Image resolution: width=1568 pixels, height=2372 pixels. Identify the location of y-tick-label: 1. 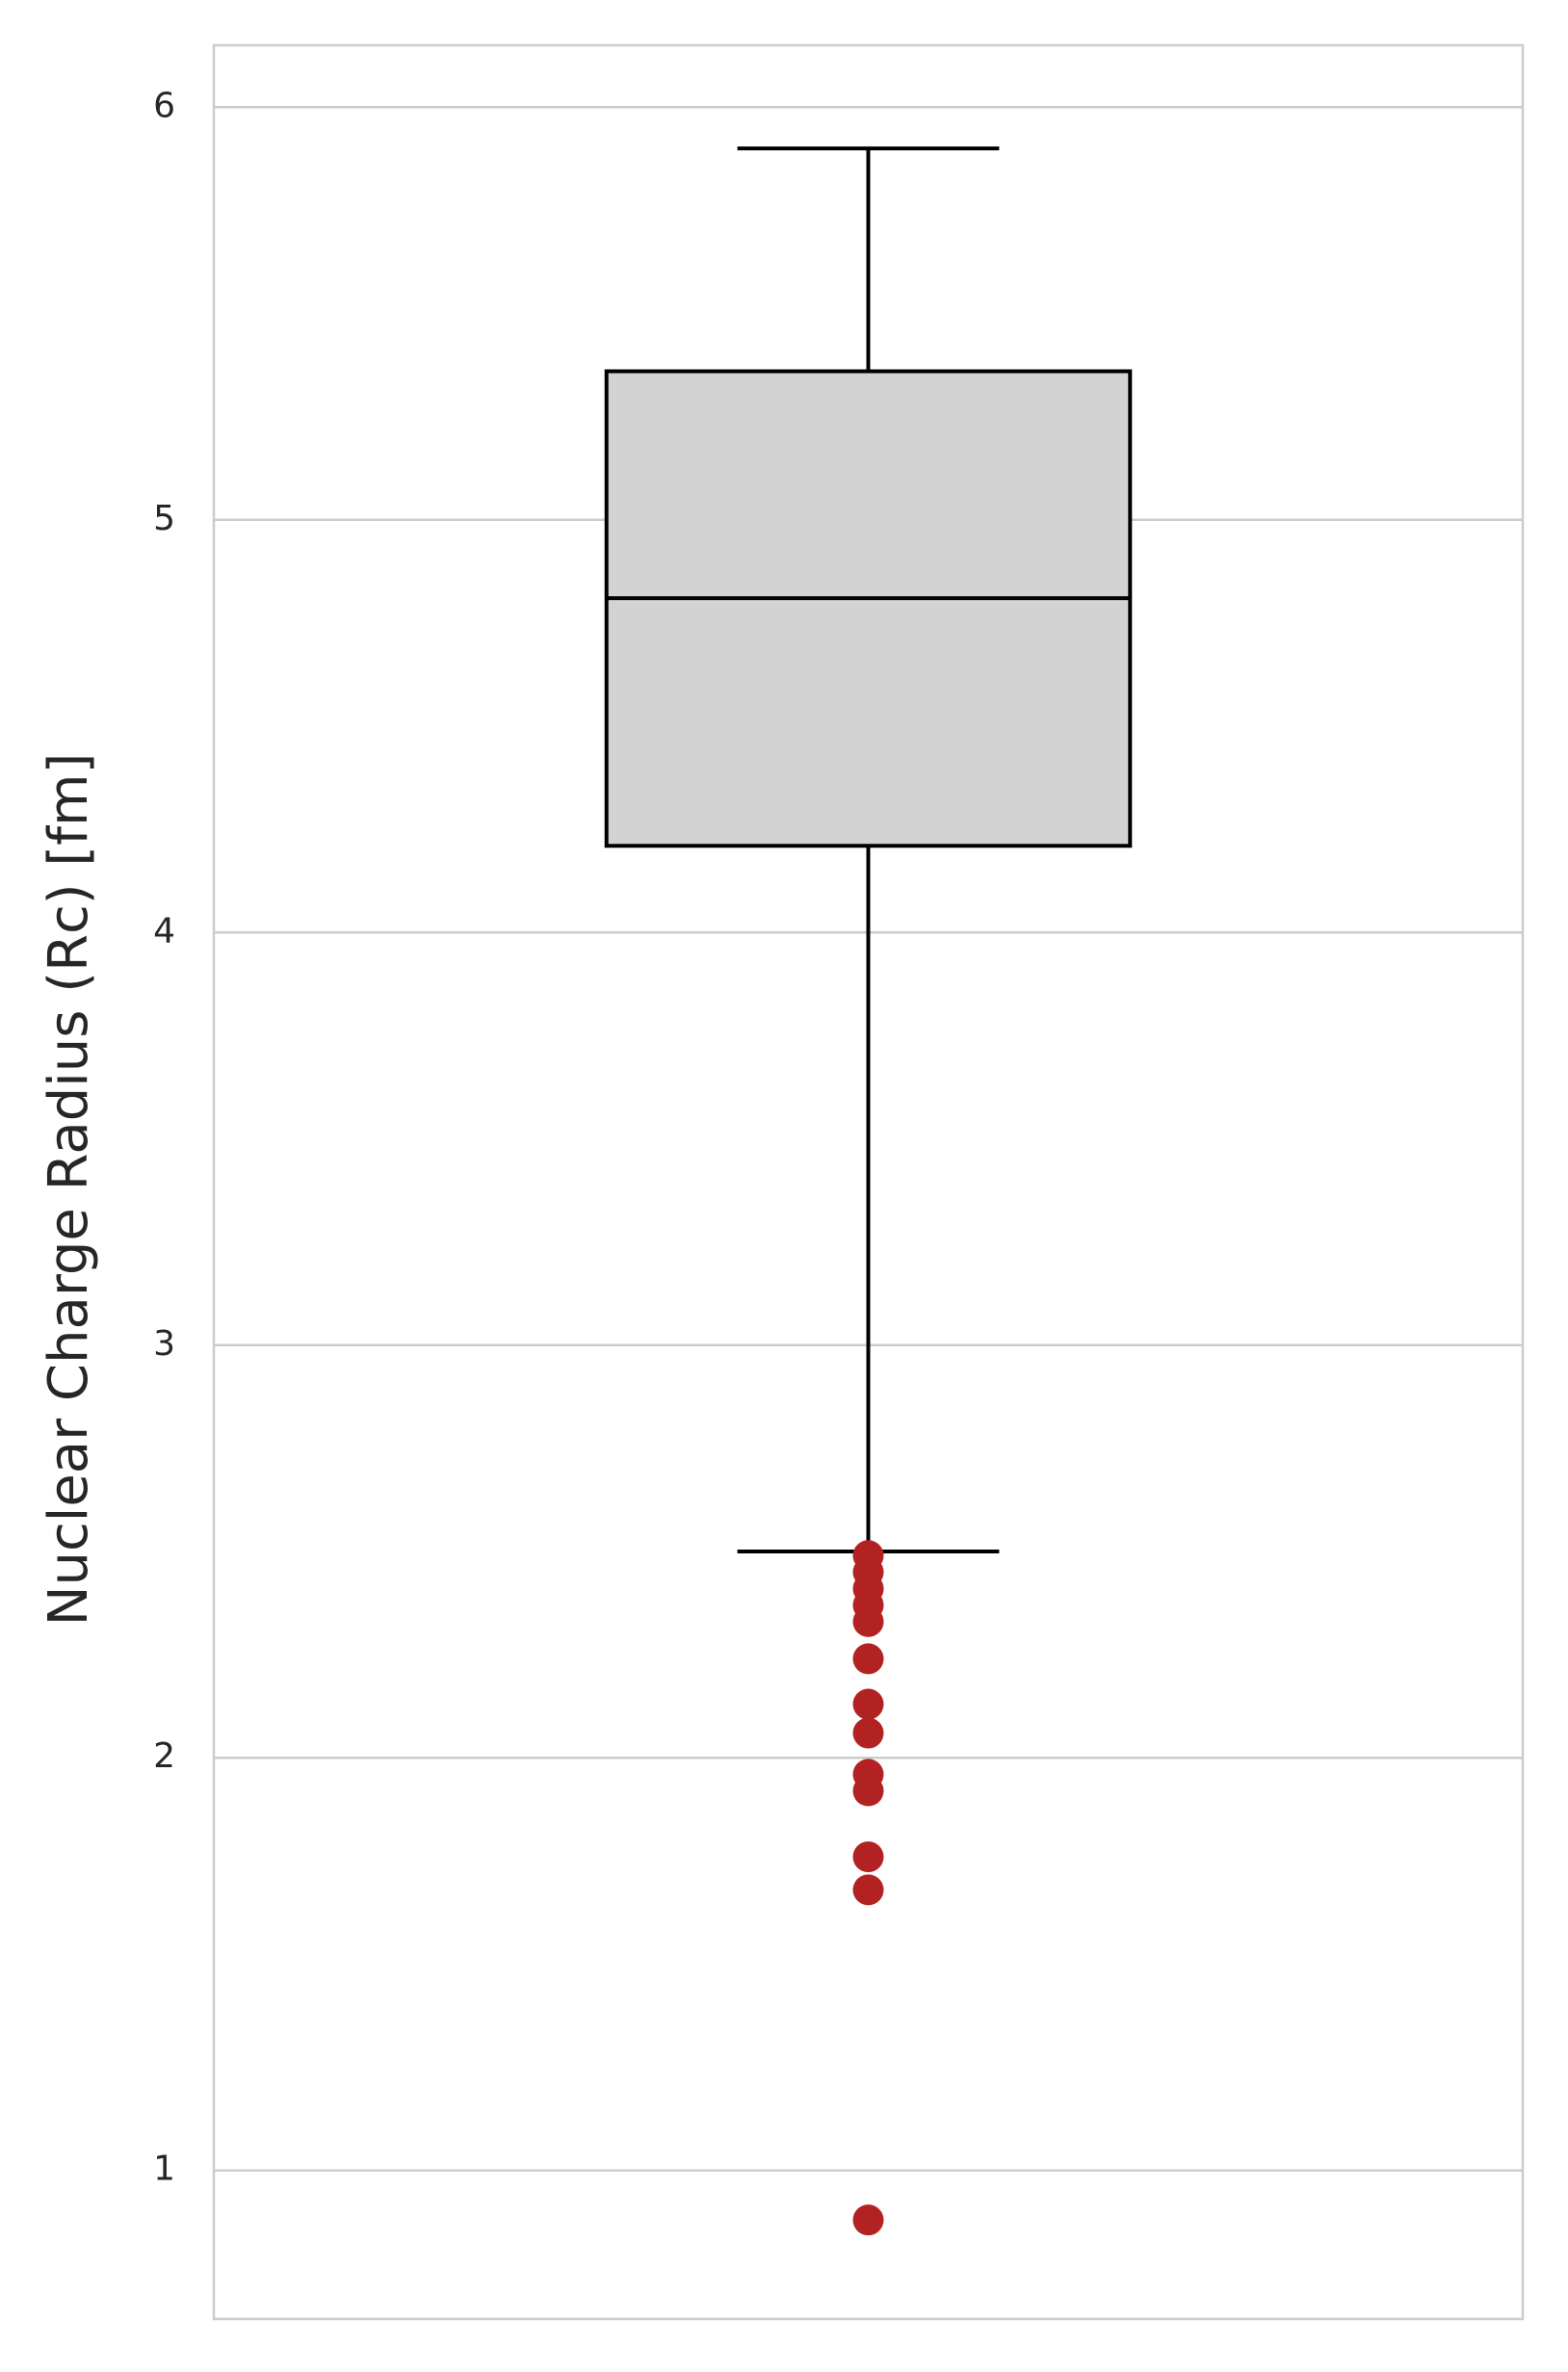
(164, 2169).